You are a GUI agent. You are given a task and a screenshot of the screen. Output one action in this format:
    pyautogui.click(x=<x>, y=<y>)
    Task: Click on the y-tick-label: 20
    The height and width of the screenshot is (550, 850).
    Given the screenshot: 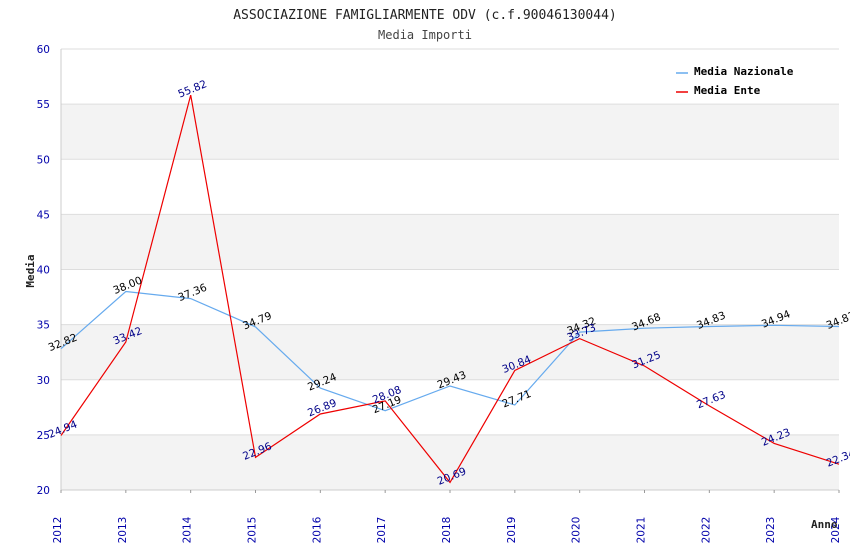 What is the action you would take?
    pyautogui.click(x=43, y=491)
    